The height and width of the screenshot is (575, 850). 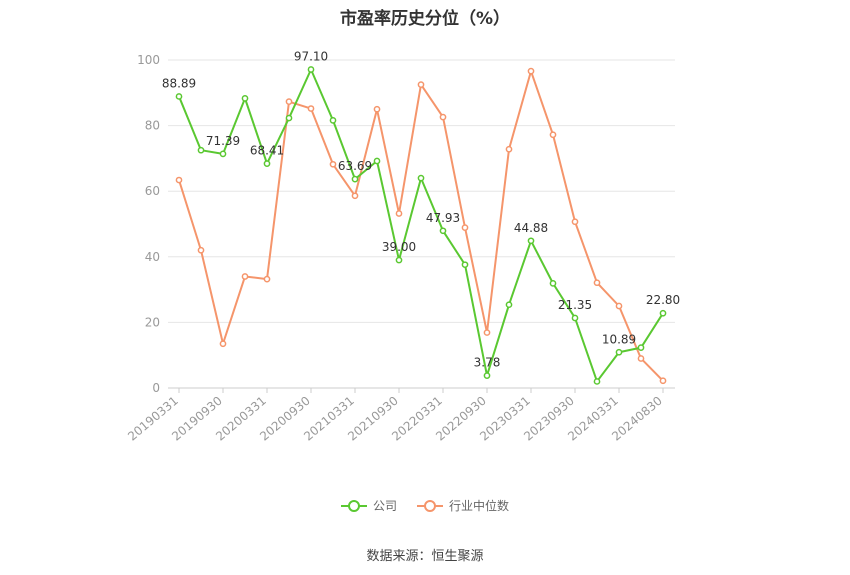 I want to click on company-data-label: 63.69, so click(x=355, y=166).